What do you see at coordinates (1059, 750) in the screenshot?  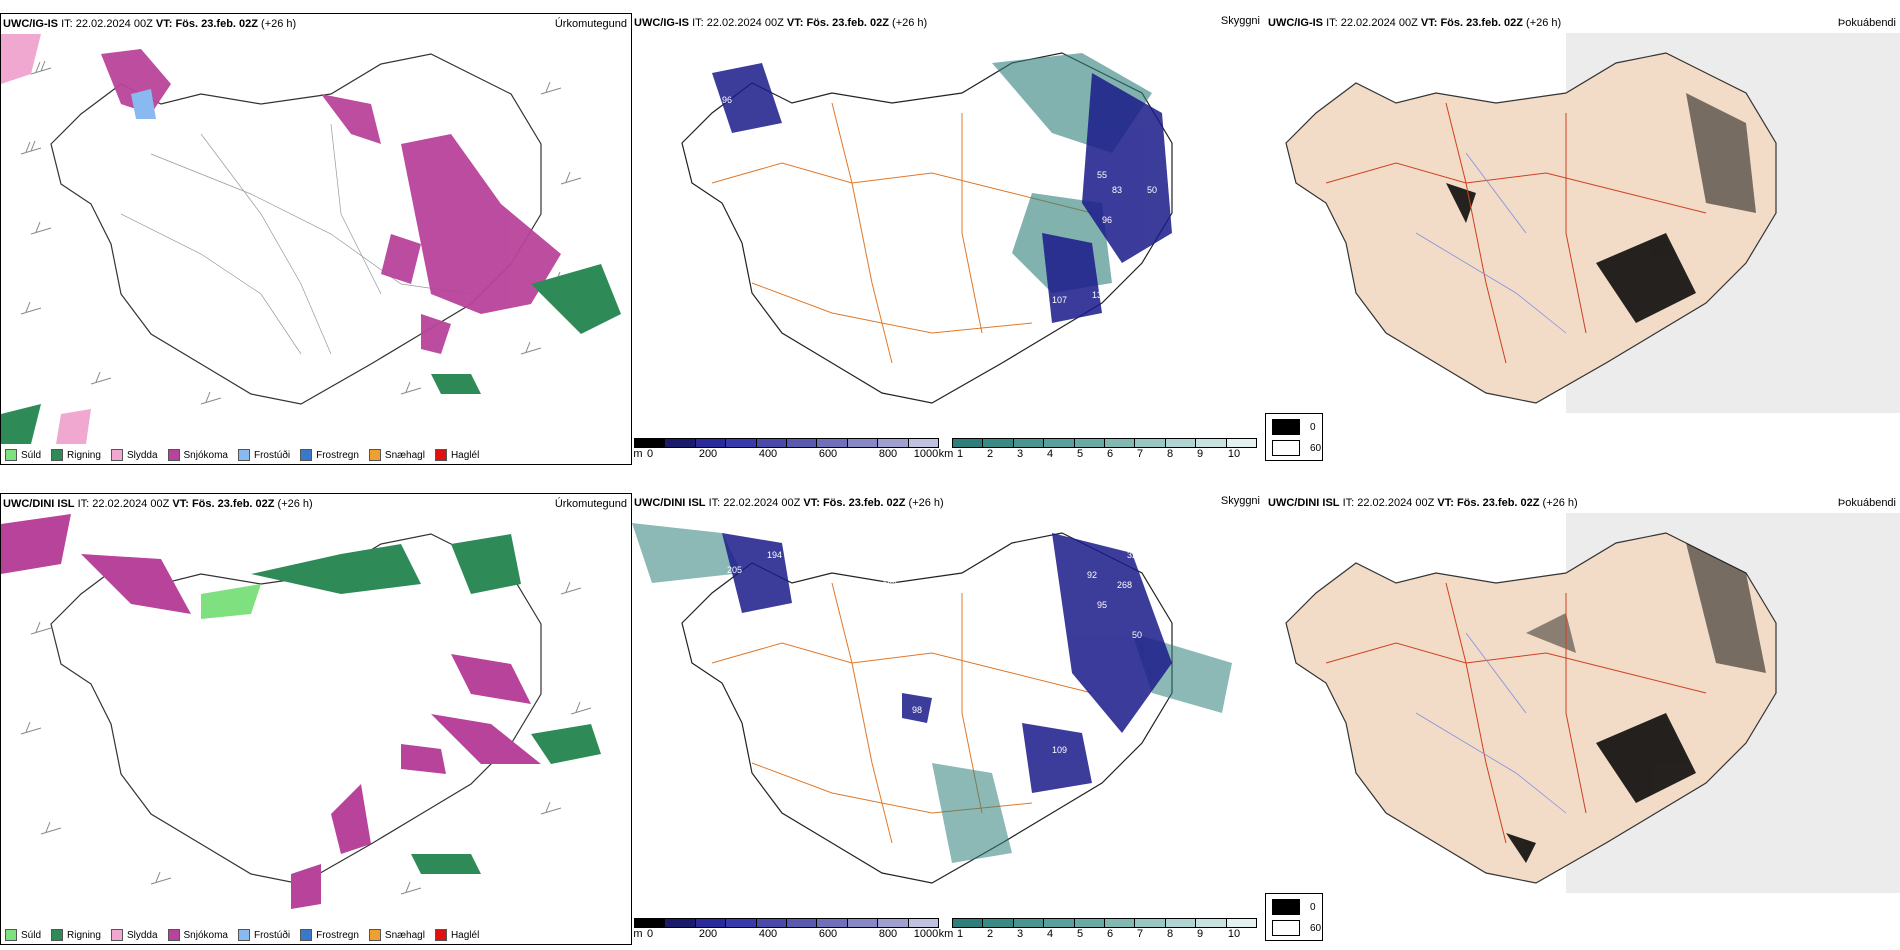 I see `vis-value-label: 109` at bounding box center [1059, 750].